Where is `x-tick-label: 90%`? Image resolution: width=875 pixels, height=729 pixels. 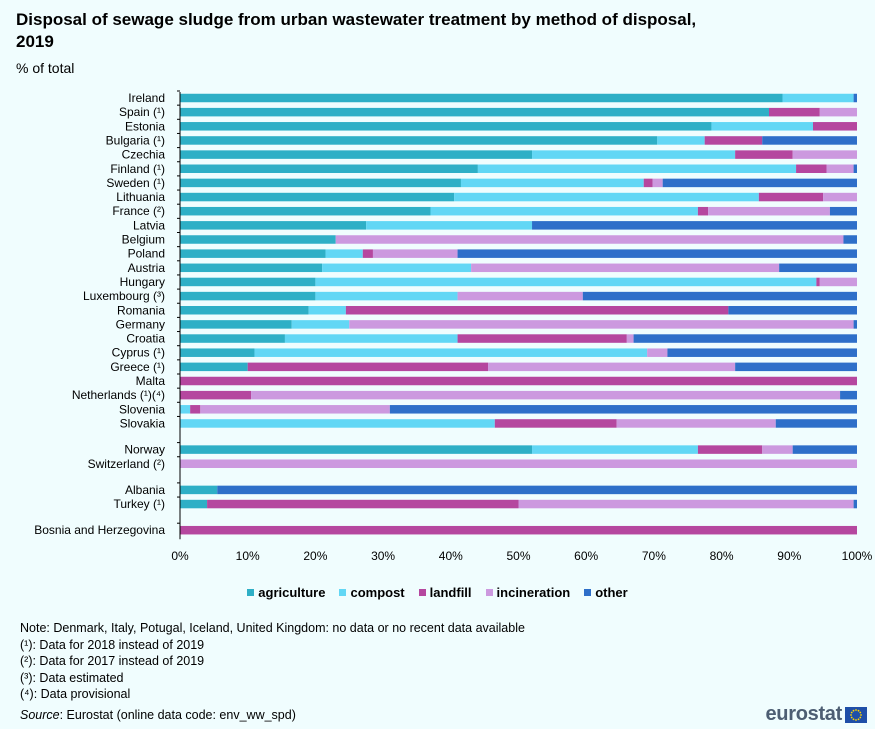 x-tick-label: 90% is located at coordinates (789, 556).